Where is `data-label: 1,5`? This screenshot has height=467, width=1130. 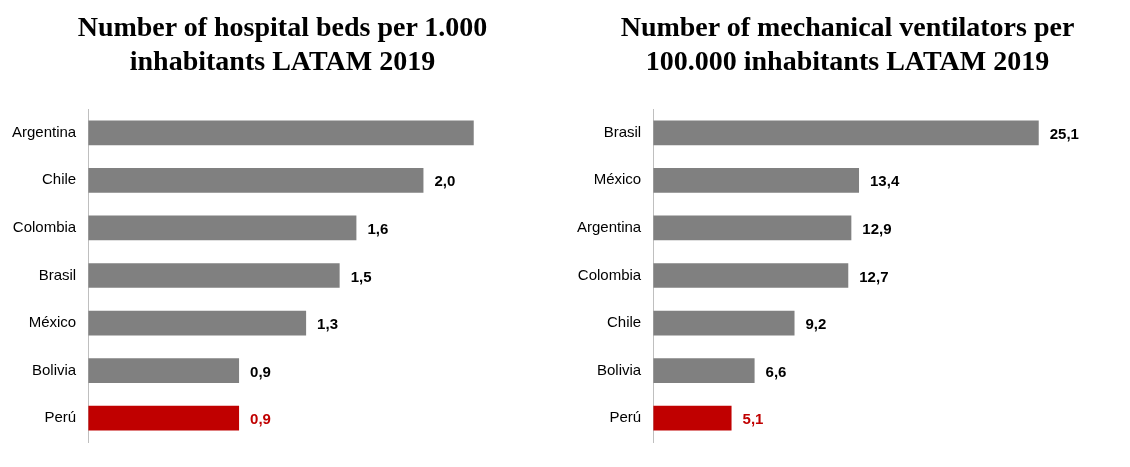 data-label: 1,5 is located at coordinates (361, 276).